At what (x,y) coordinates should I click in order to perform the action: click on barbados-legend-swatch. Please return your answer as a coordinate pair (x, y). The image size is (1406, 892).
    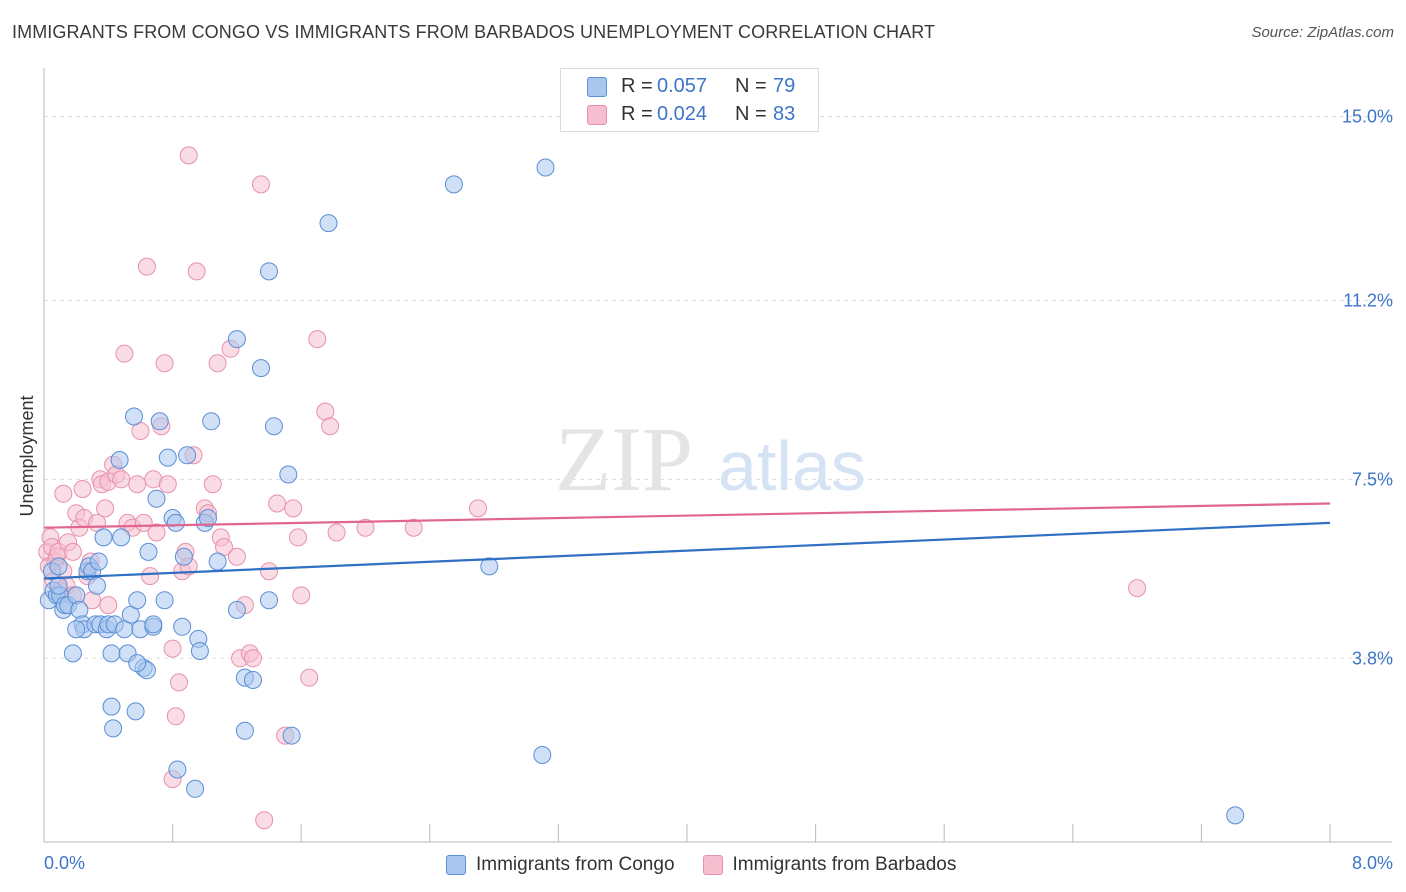
    Looking at the image, I should click on (712, 865).